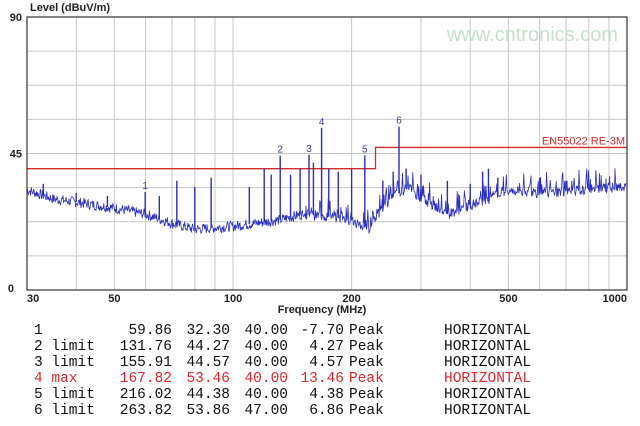 This screenshot has width=640, height=426. Describe the element at coordinates (64, 411) in the screenshot. I see `cell-id: 6 limit` at that location.